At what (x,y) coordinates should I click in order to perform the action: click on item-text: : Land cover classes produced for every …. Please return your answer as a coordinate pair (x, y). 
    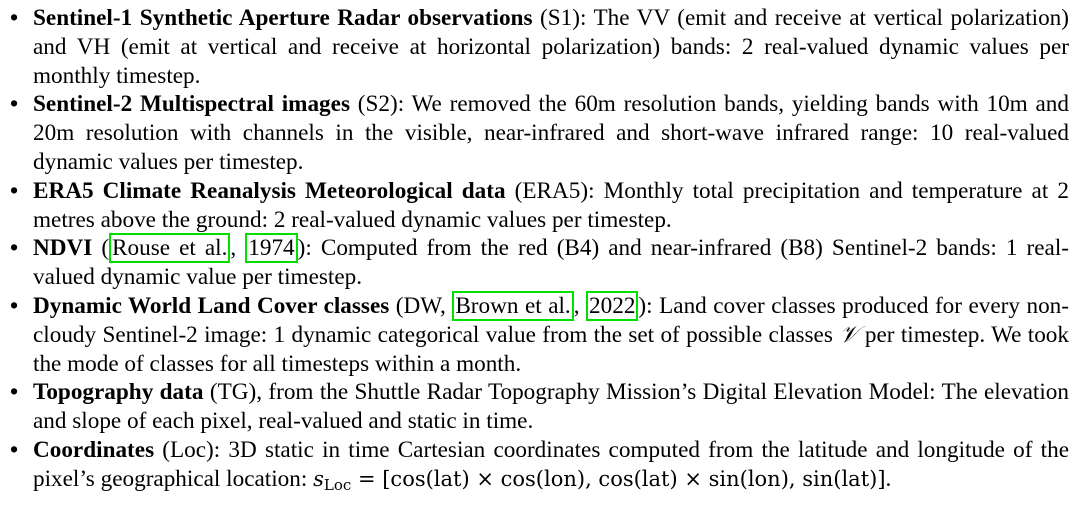
    Looking at the image, I should click on (551, 320).